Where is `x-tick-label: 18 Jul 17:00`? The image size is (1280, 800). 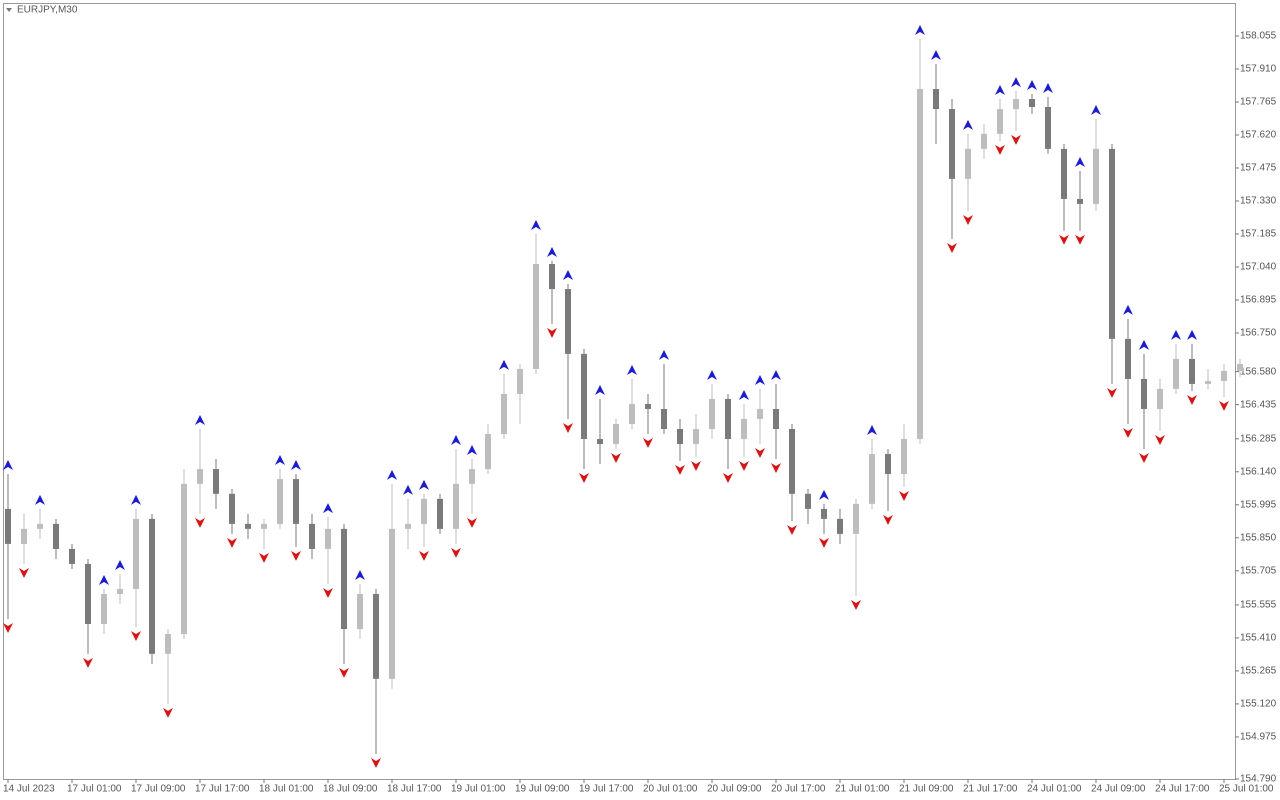 x-tick-label: 18 Jul 17:00 is located at coordinates (414, 789).